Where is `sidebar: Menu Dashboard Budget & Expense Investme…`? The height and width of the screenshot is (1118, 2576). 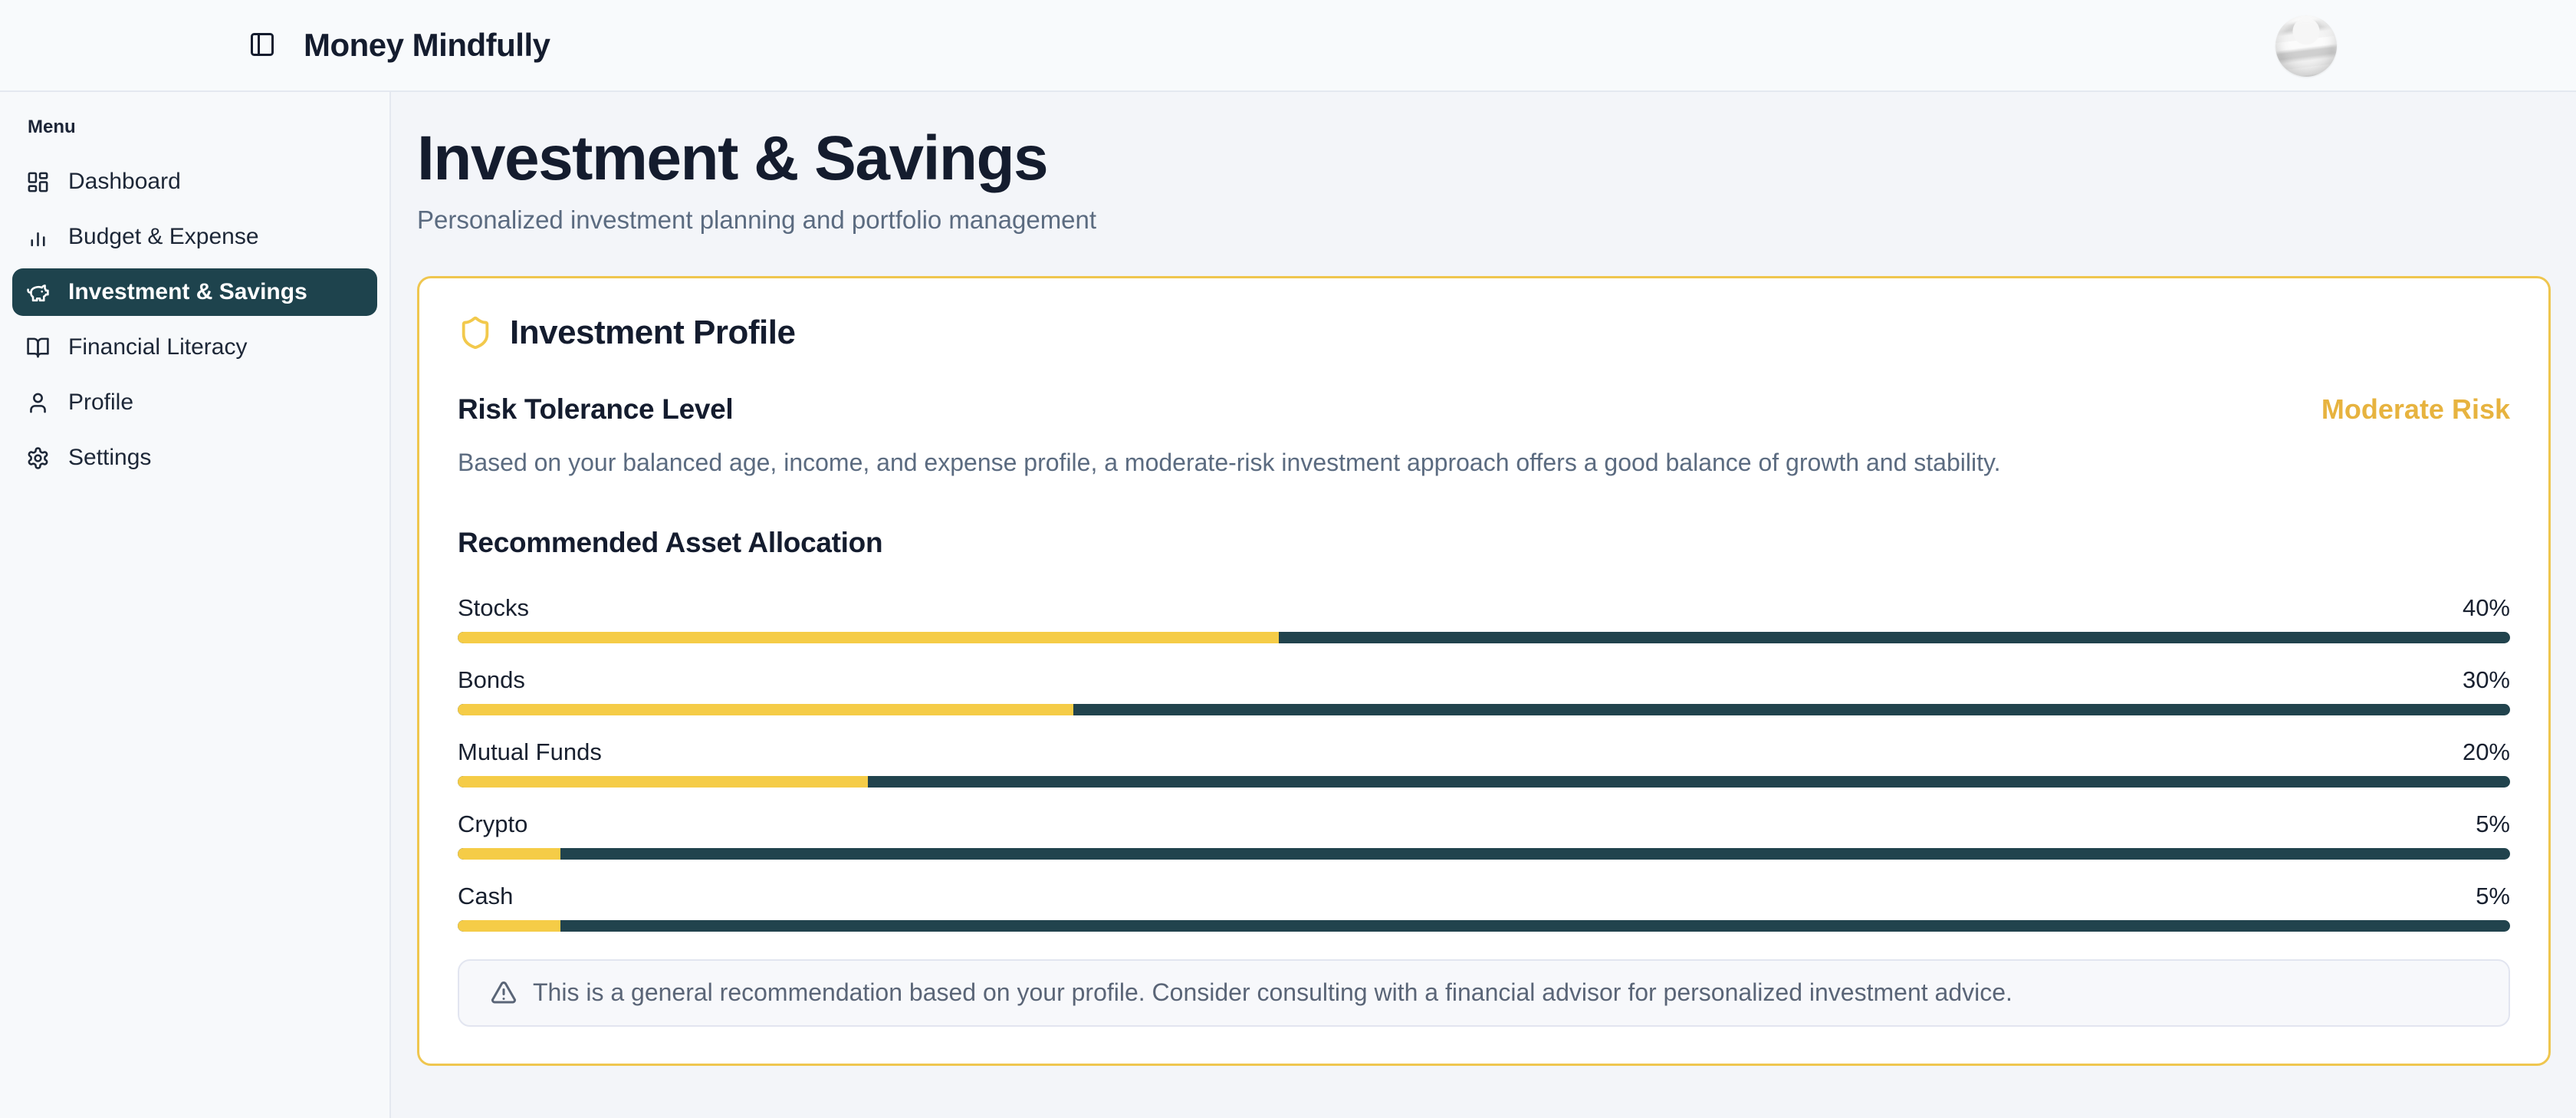
sidebar: Menu Dashboard Budget & Expense Investme… is located at coordinates (195, 605).